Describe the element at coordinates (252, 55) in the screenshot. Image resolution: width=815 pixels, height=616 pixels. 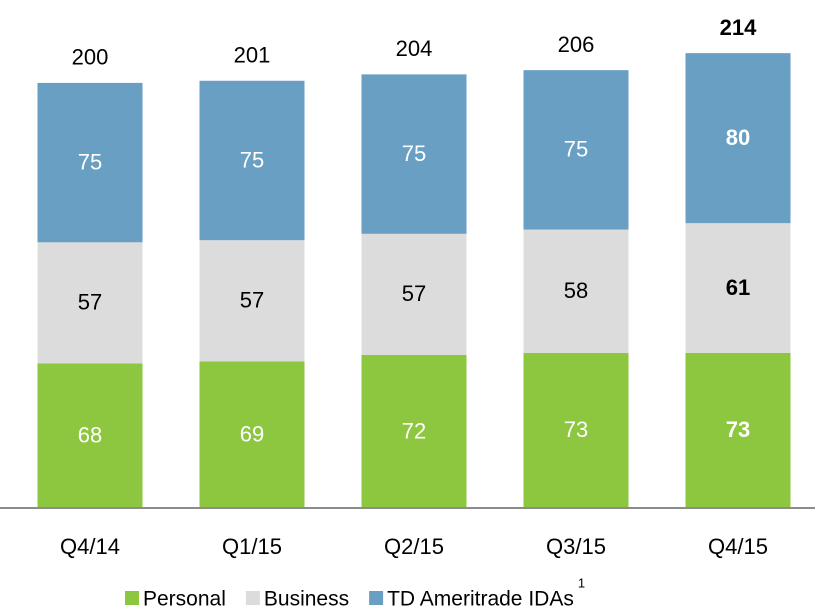
I see `total-label: 201` at that location.